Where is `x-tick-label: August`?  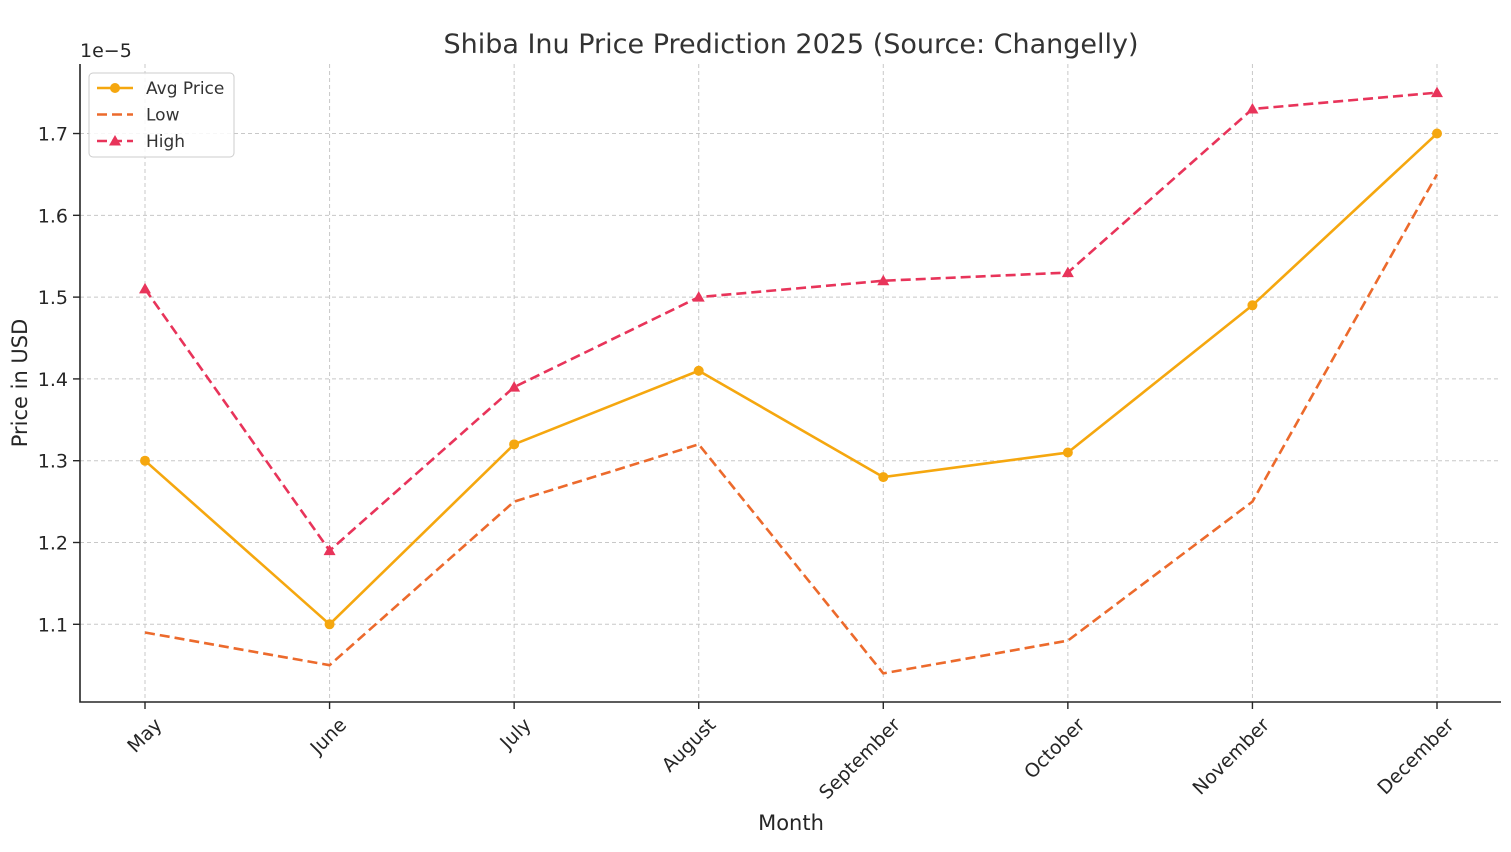 x-tick-label: August is located at coordinates (689, 745).